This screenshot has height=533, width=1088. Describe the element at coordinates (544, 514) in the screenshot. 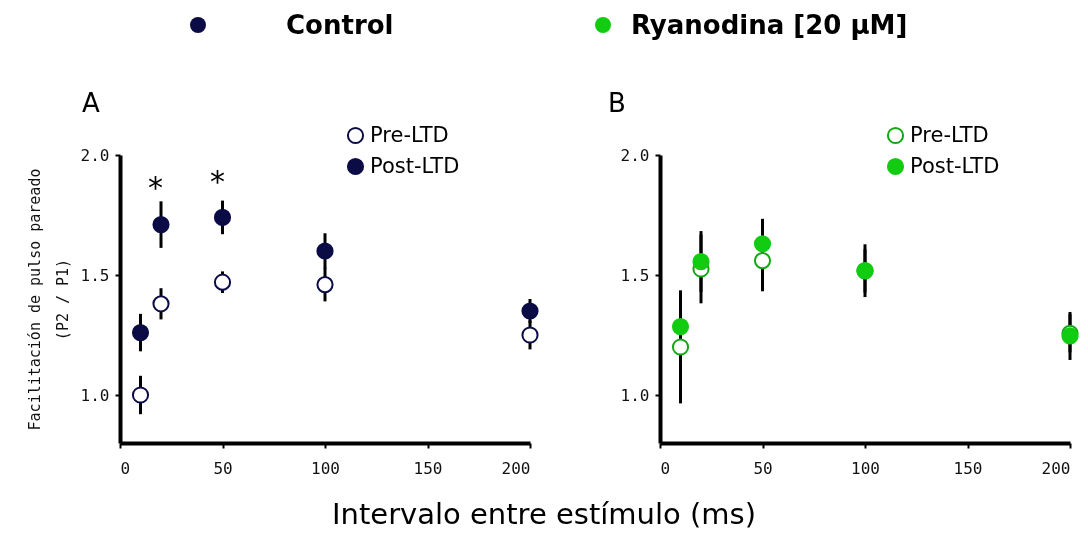

I see `x-axis-title: Intervalo entre estímulo (ms)` at that location.